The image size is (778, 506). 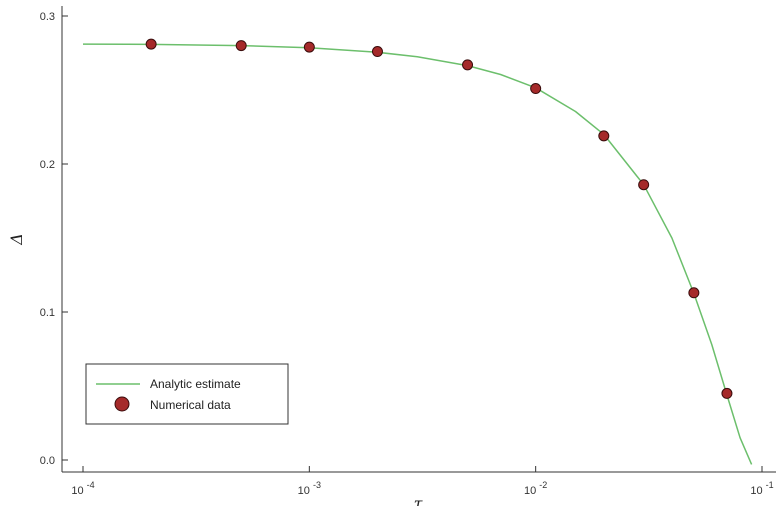 I want to click on legend-marker-swatch, so click(x=122, y=404).